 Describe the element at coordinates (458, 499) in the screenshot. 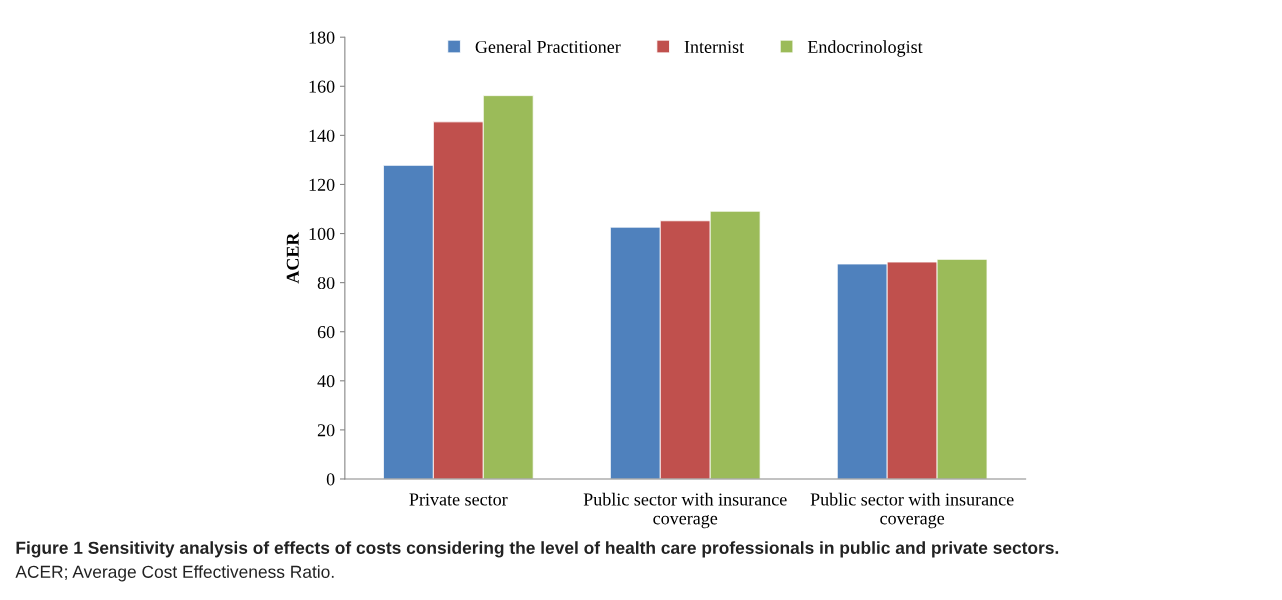

I see `x-tick-label: Private sector` at that location.